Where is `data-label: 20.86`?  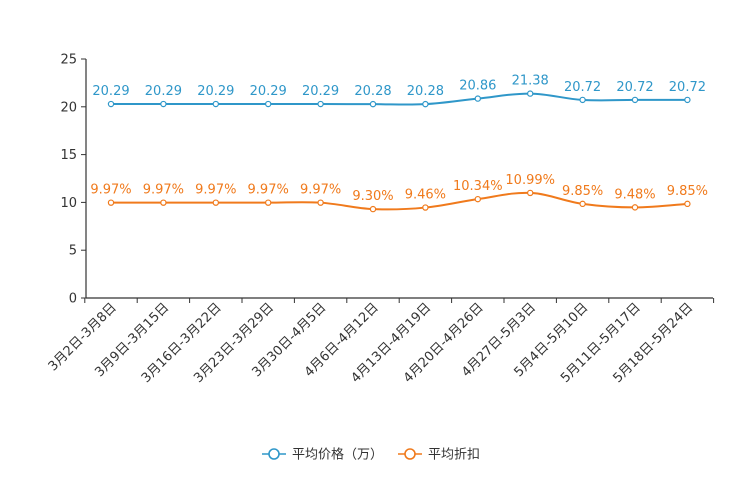
data-label: 20.86 is located at coordinates (477, 86).